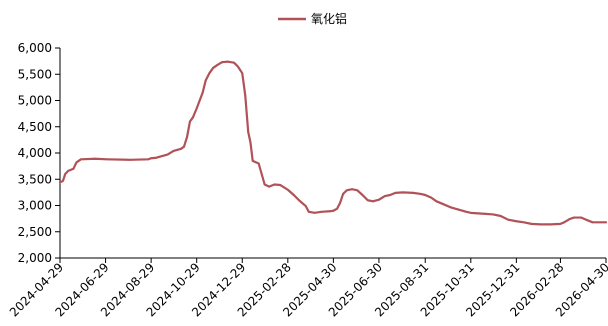 This screenshot has height=326, width=608. I want to click on y-tick-label: 5,500, so click(35, 74).